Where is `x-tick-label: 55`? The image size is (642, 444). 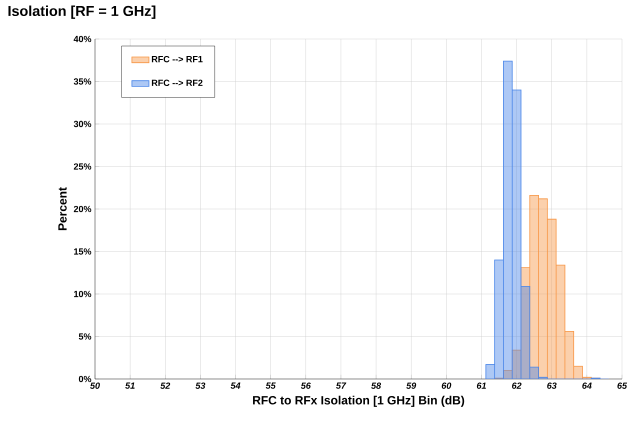
x-tick-label: 55 is located at coordinates (271, 385).